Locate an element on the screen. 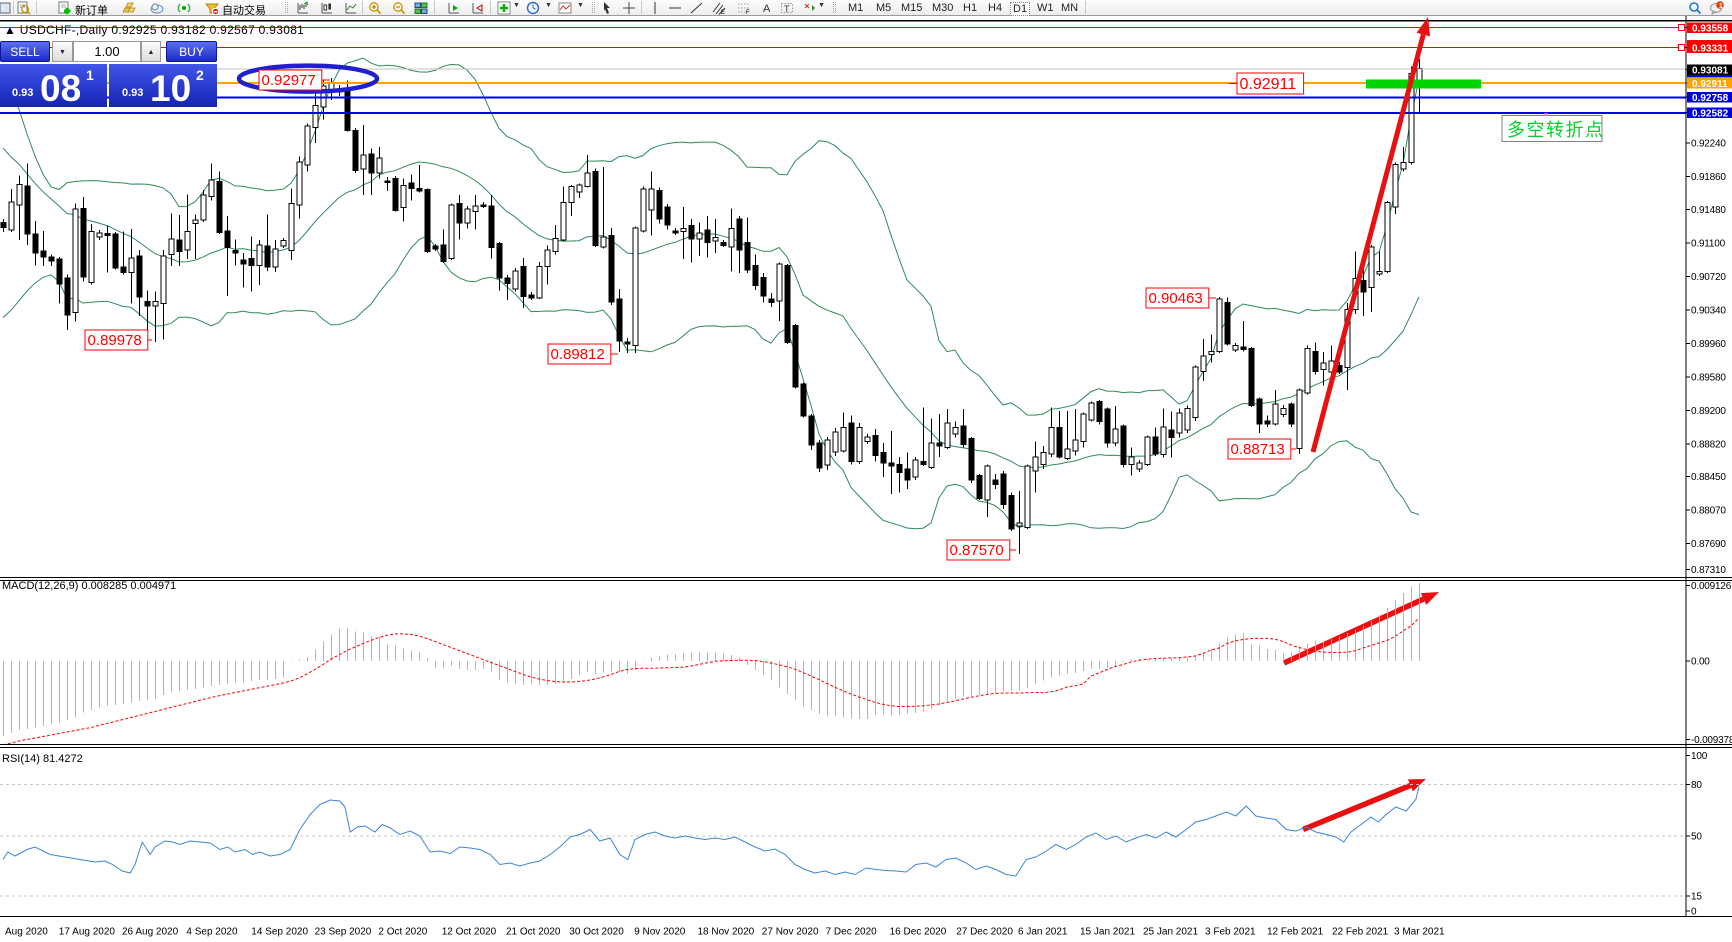  svg-text: 80 is located at coordinates (1696, 785).